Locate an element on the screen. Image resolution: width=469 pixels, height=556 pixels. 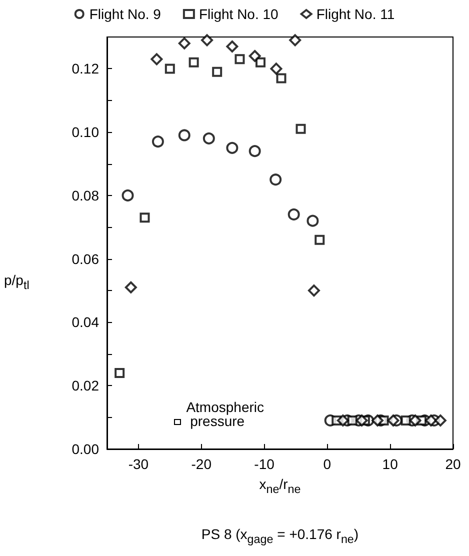
x-tick-label: 10 is located at coordinates (390, 464).